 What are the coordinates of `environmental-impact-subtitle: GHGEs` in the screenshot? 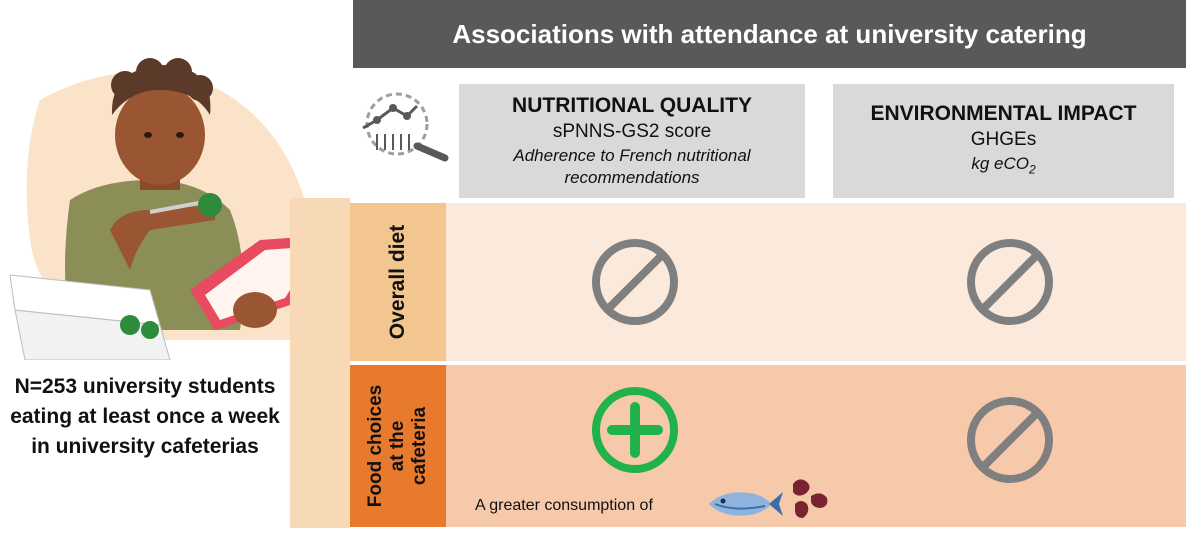 It's located at (1003, 139).